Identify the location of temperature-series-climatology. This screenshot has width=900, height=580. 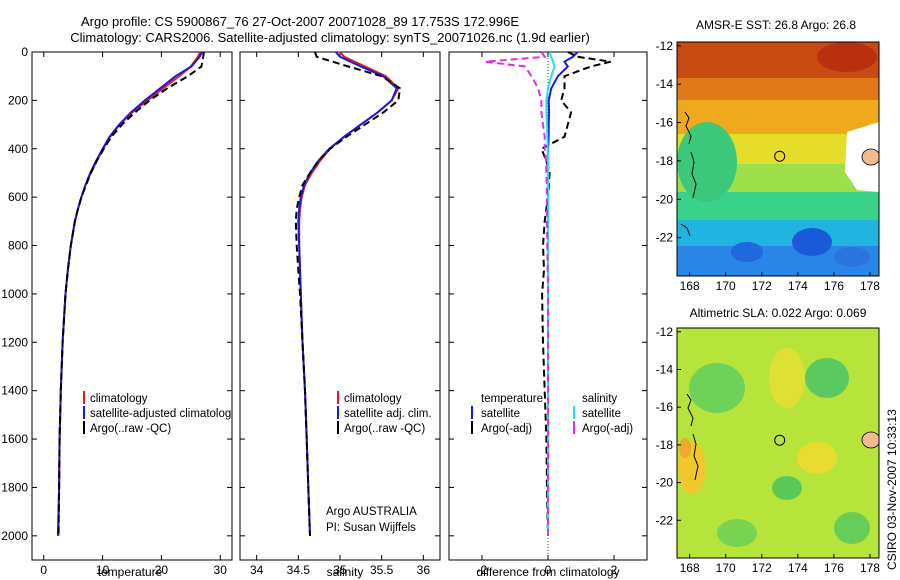
(129, 293).